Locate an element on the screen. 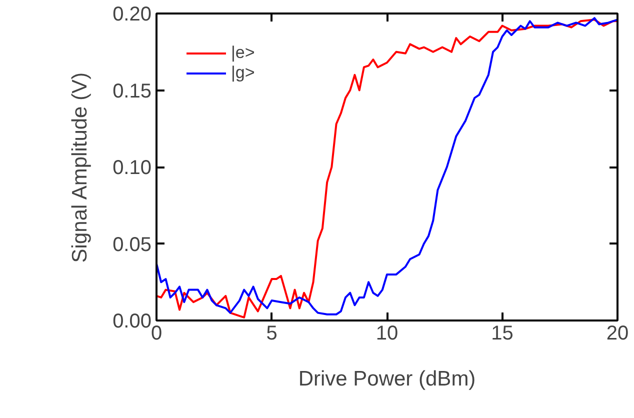  x-tick-label: 5 is located at coordinates (272, 333).